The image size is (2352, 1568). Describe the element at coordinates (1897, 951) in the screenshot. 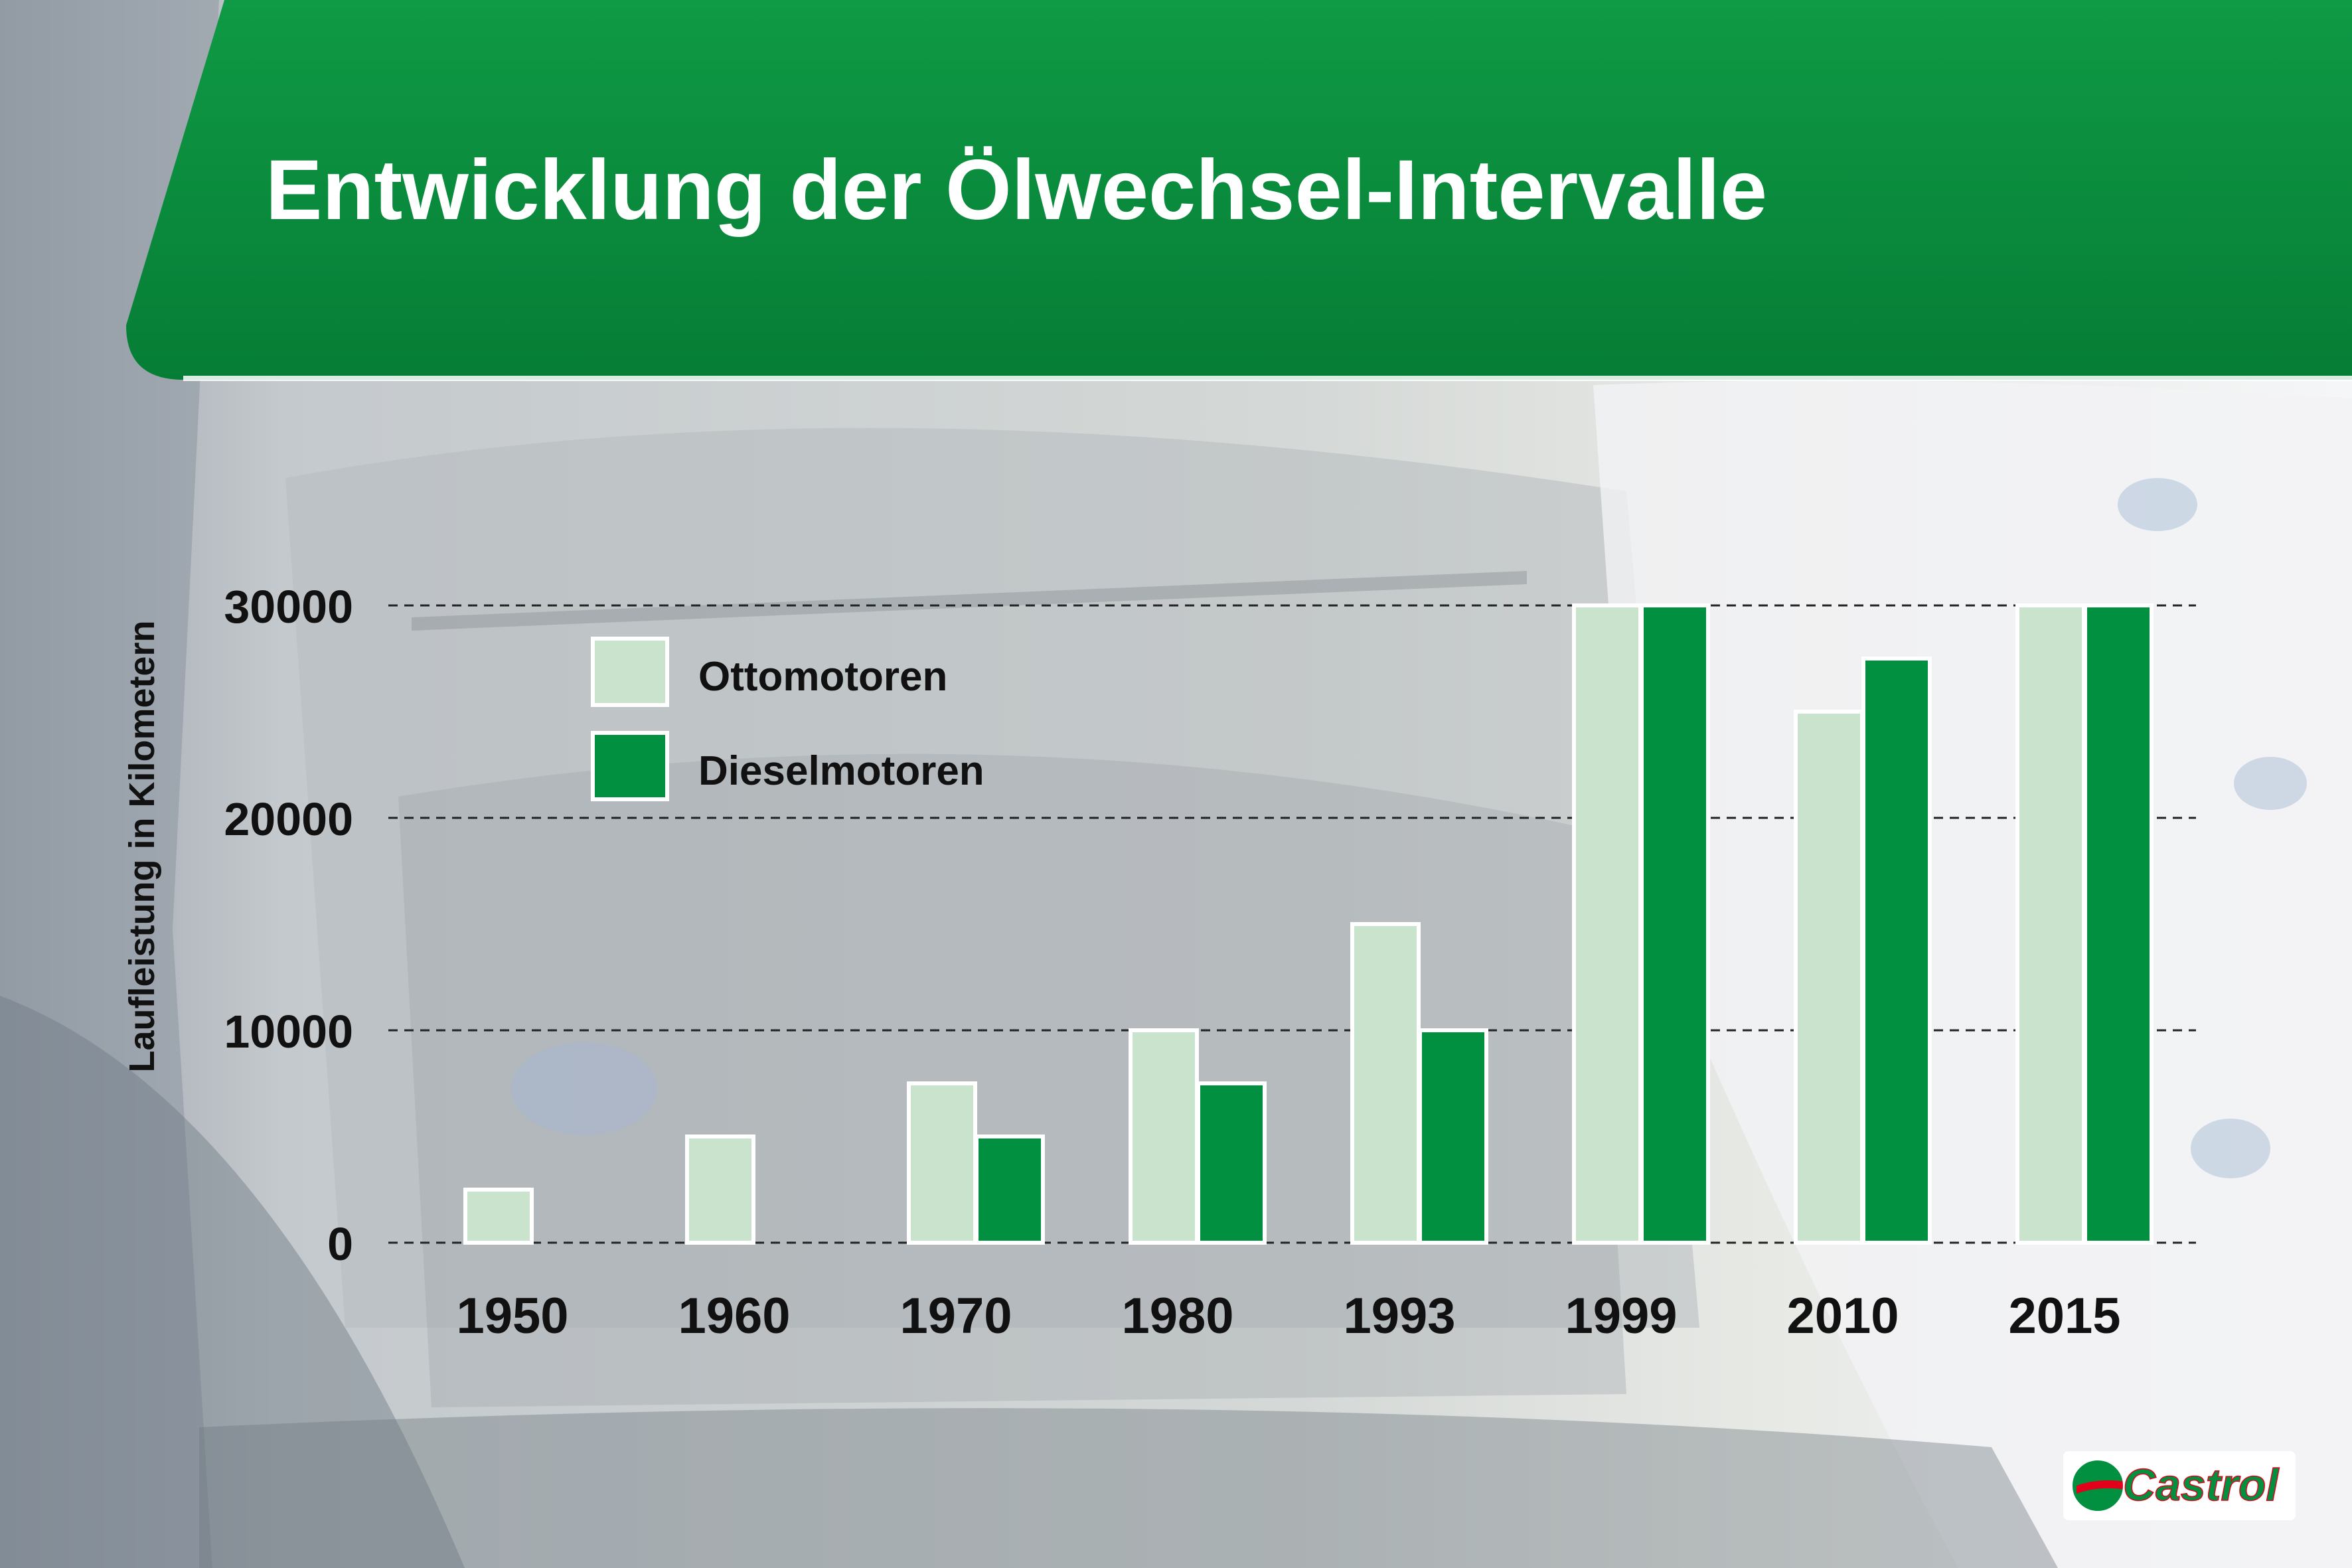

I see `bar-dieselmotoren-2010` at that location.